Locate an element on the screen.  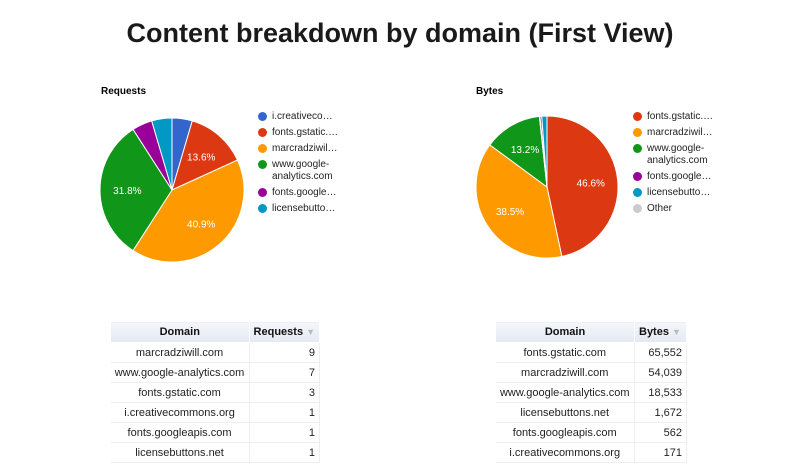
domain-cell: marcradziwill.com is located at coordinates (180, 352).